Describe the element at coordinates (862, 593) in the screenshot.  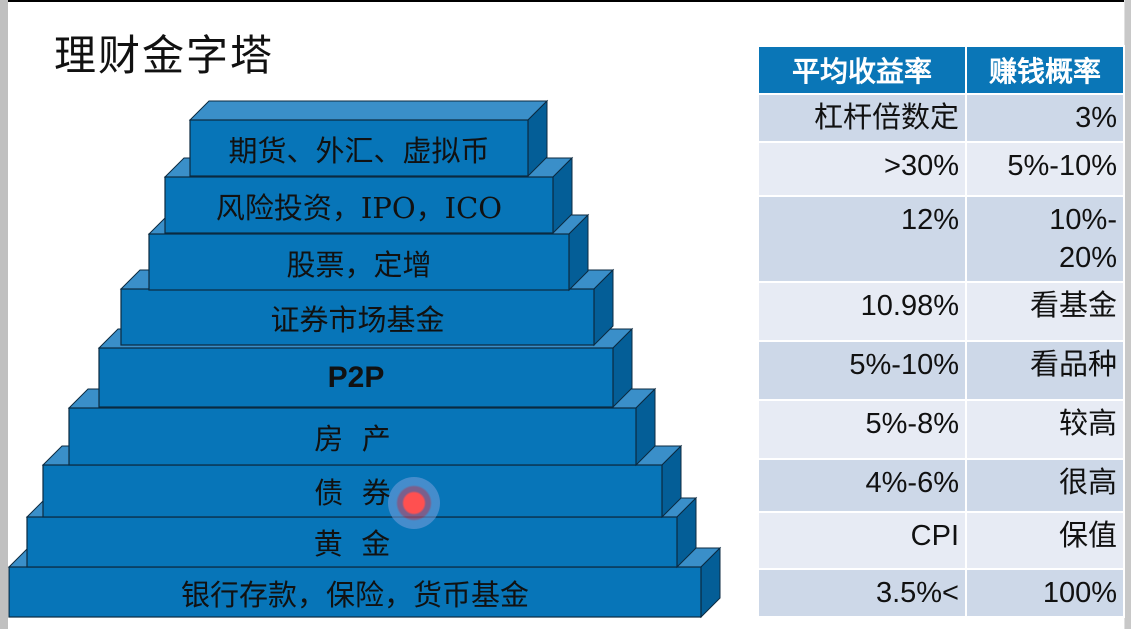
I see `cell-return: 3.5%<` at that location.